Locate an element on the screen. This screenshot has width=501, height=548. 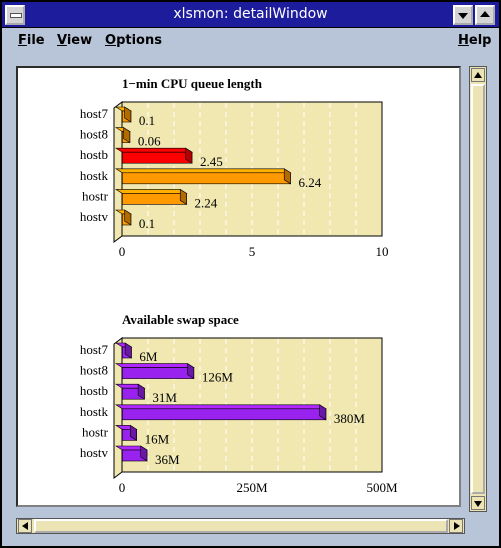
chart-1-axis-wall is located at coordinates (118, 408).